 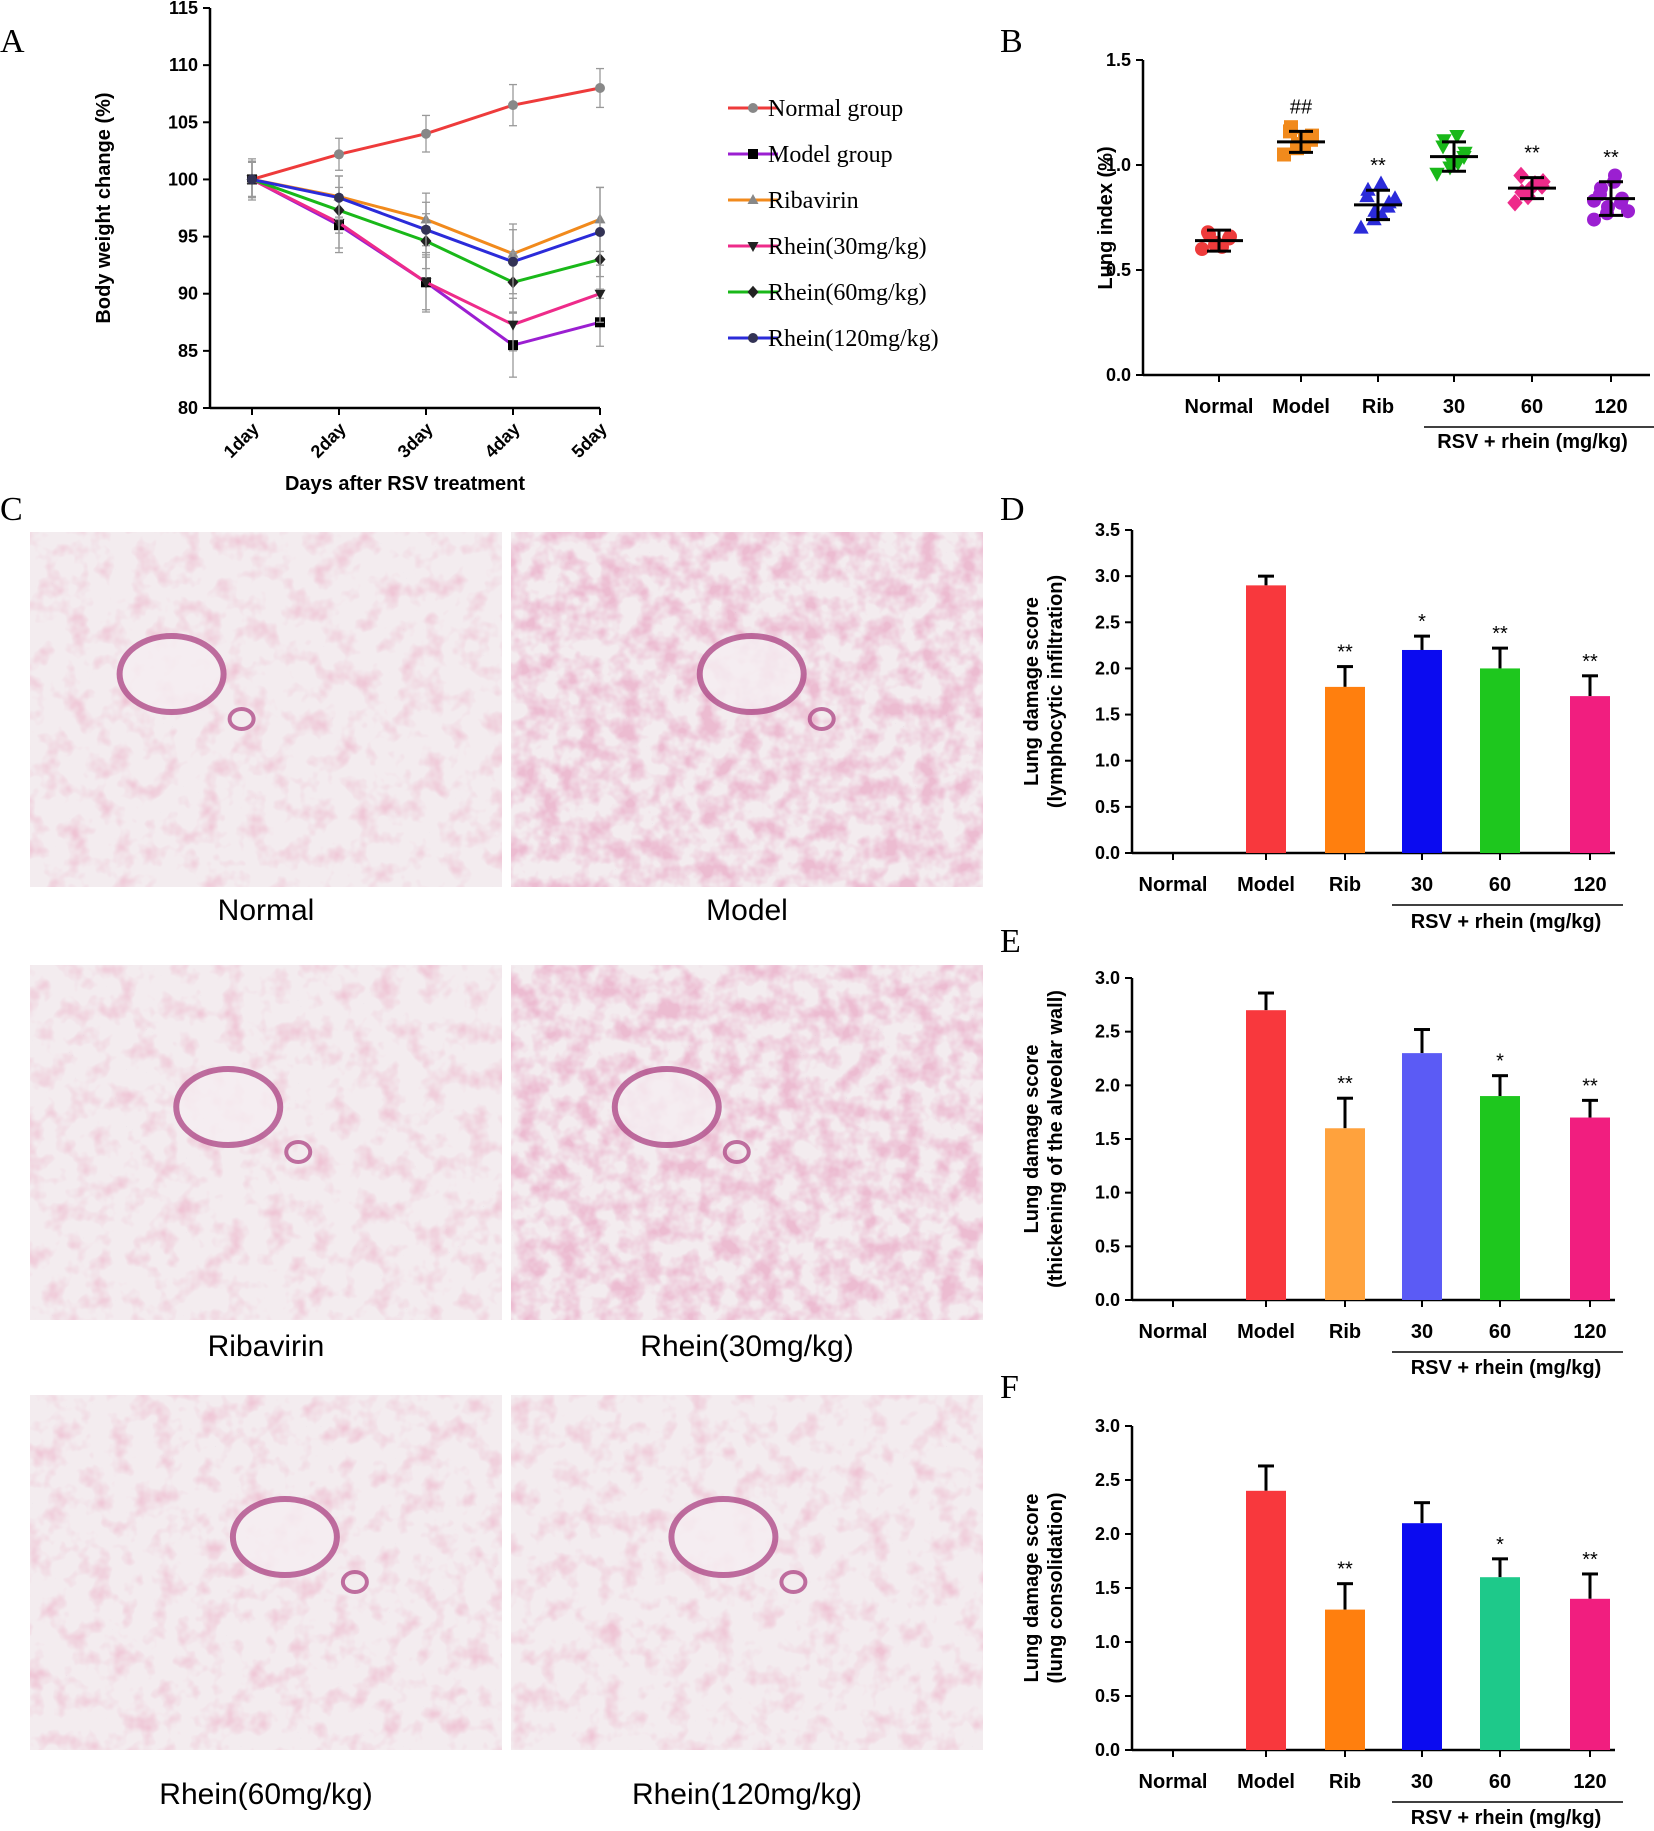 What do you see at coordinates (188, 294) in the screenshot?
I see `y-tick-label: 90` at bounding box center [188, 294].